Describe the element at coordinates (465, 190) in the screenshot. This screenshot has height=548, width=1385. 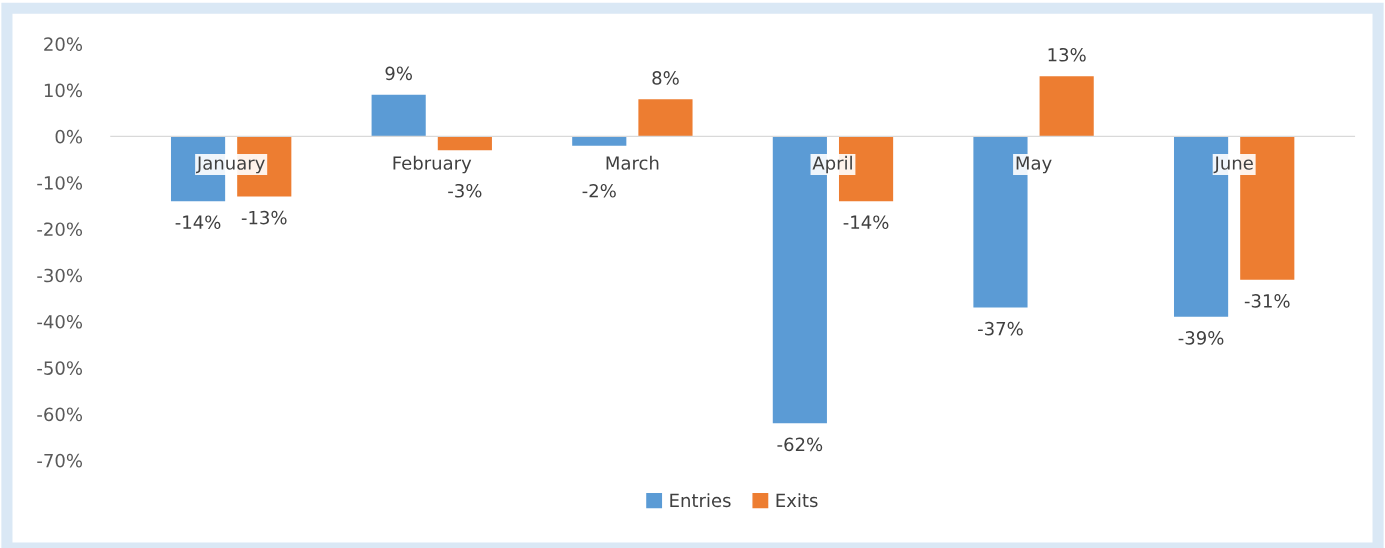
I see `data-label: -3%` at that location.